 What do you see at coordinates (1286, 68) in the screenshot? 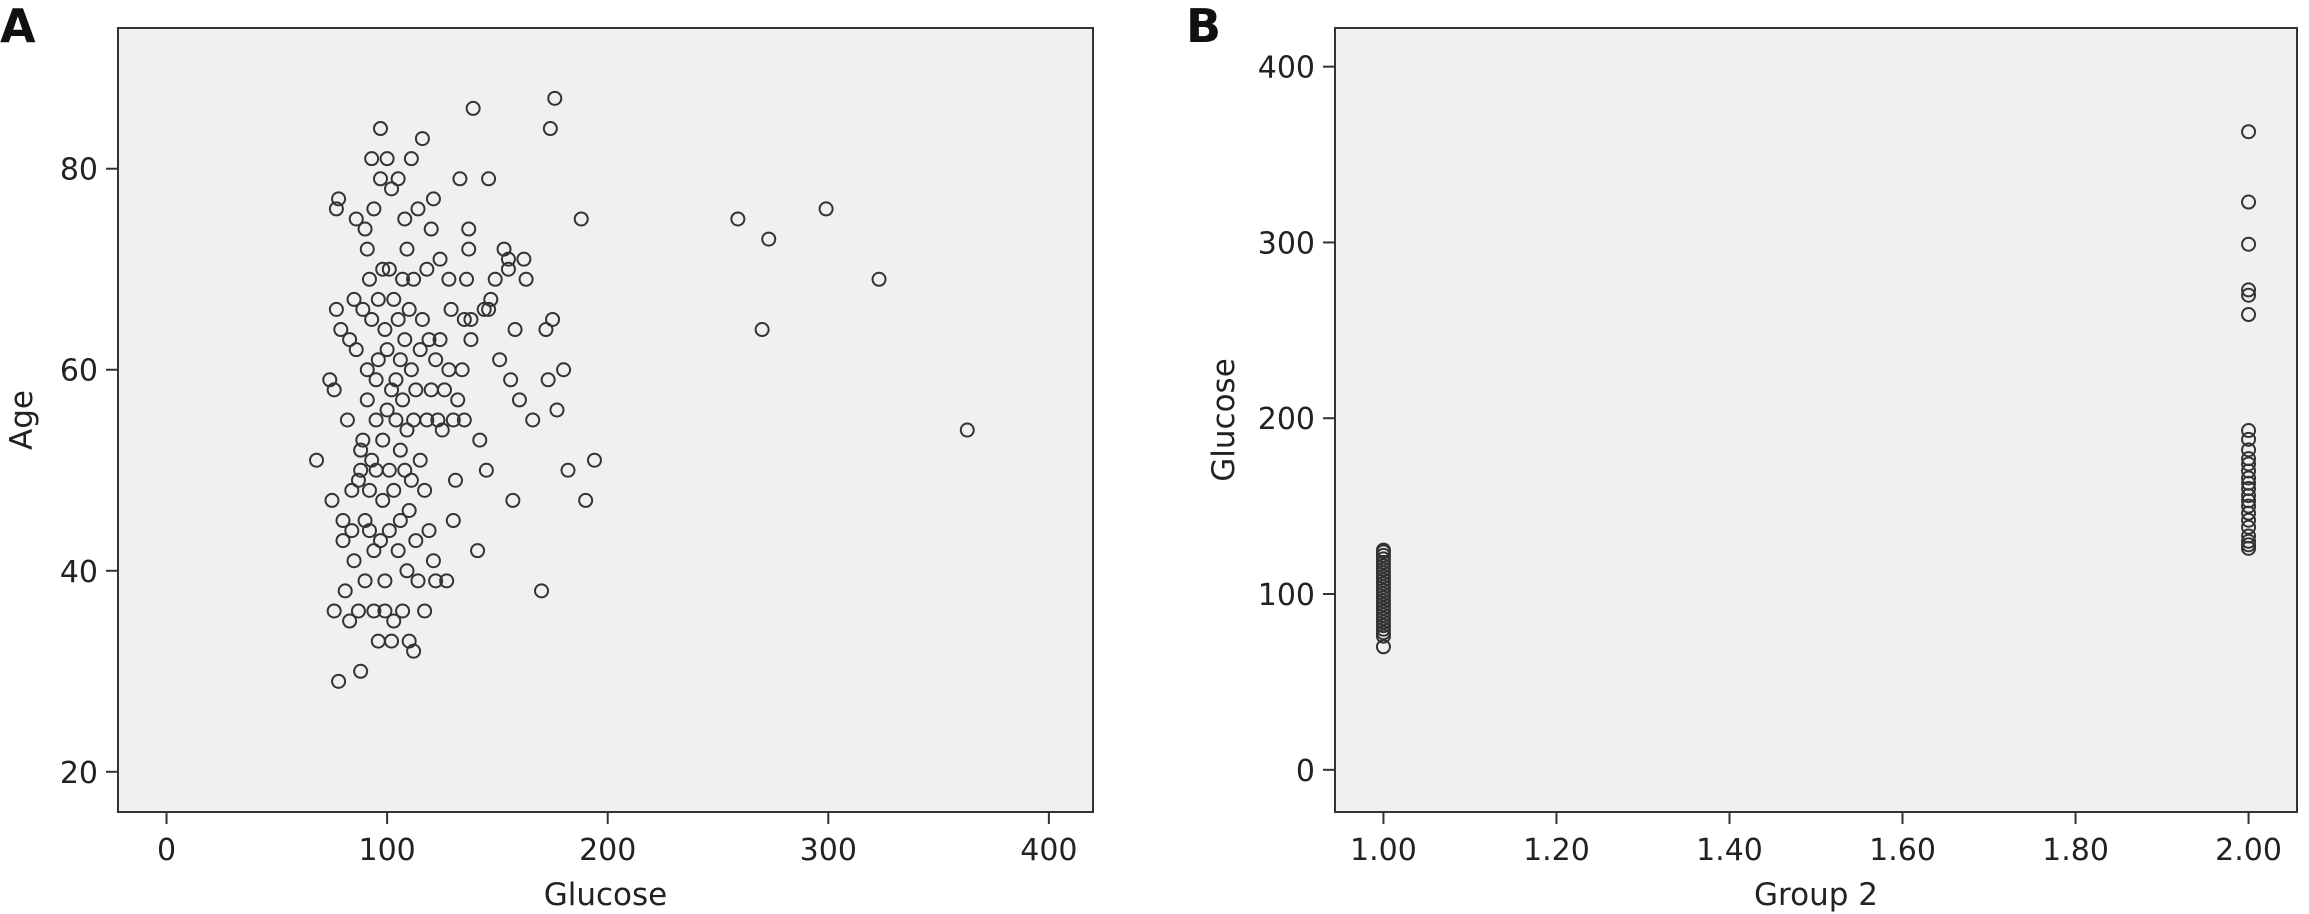
I see `y-tick-label: 400` at bounding box center [1286, 68].